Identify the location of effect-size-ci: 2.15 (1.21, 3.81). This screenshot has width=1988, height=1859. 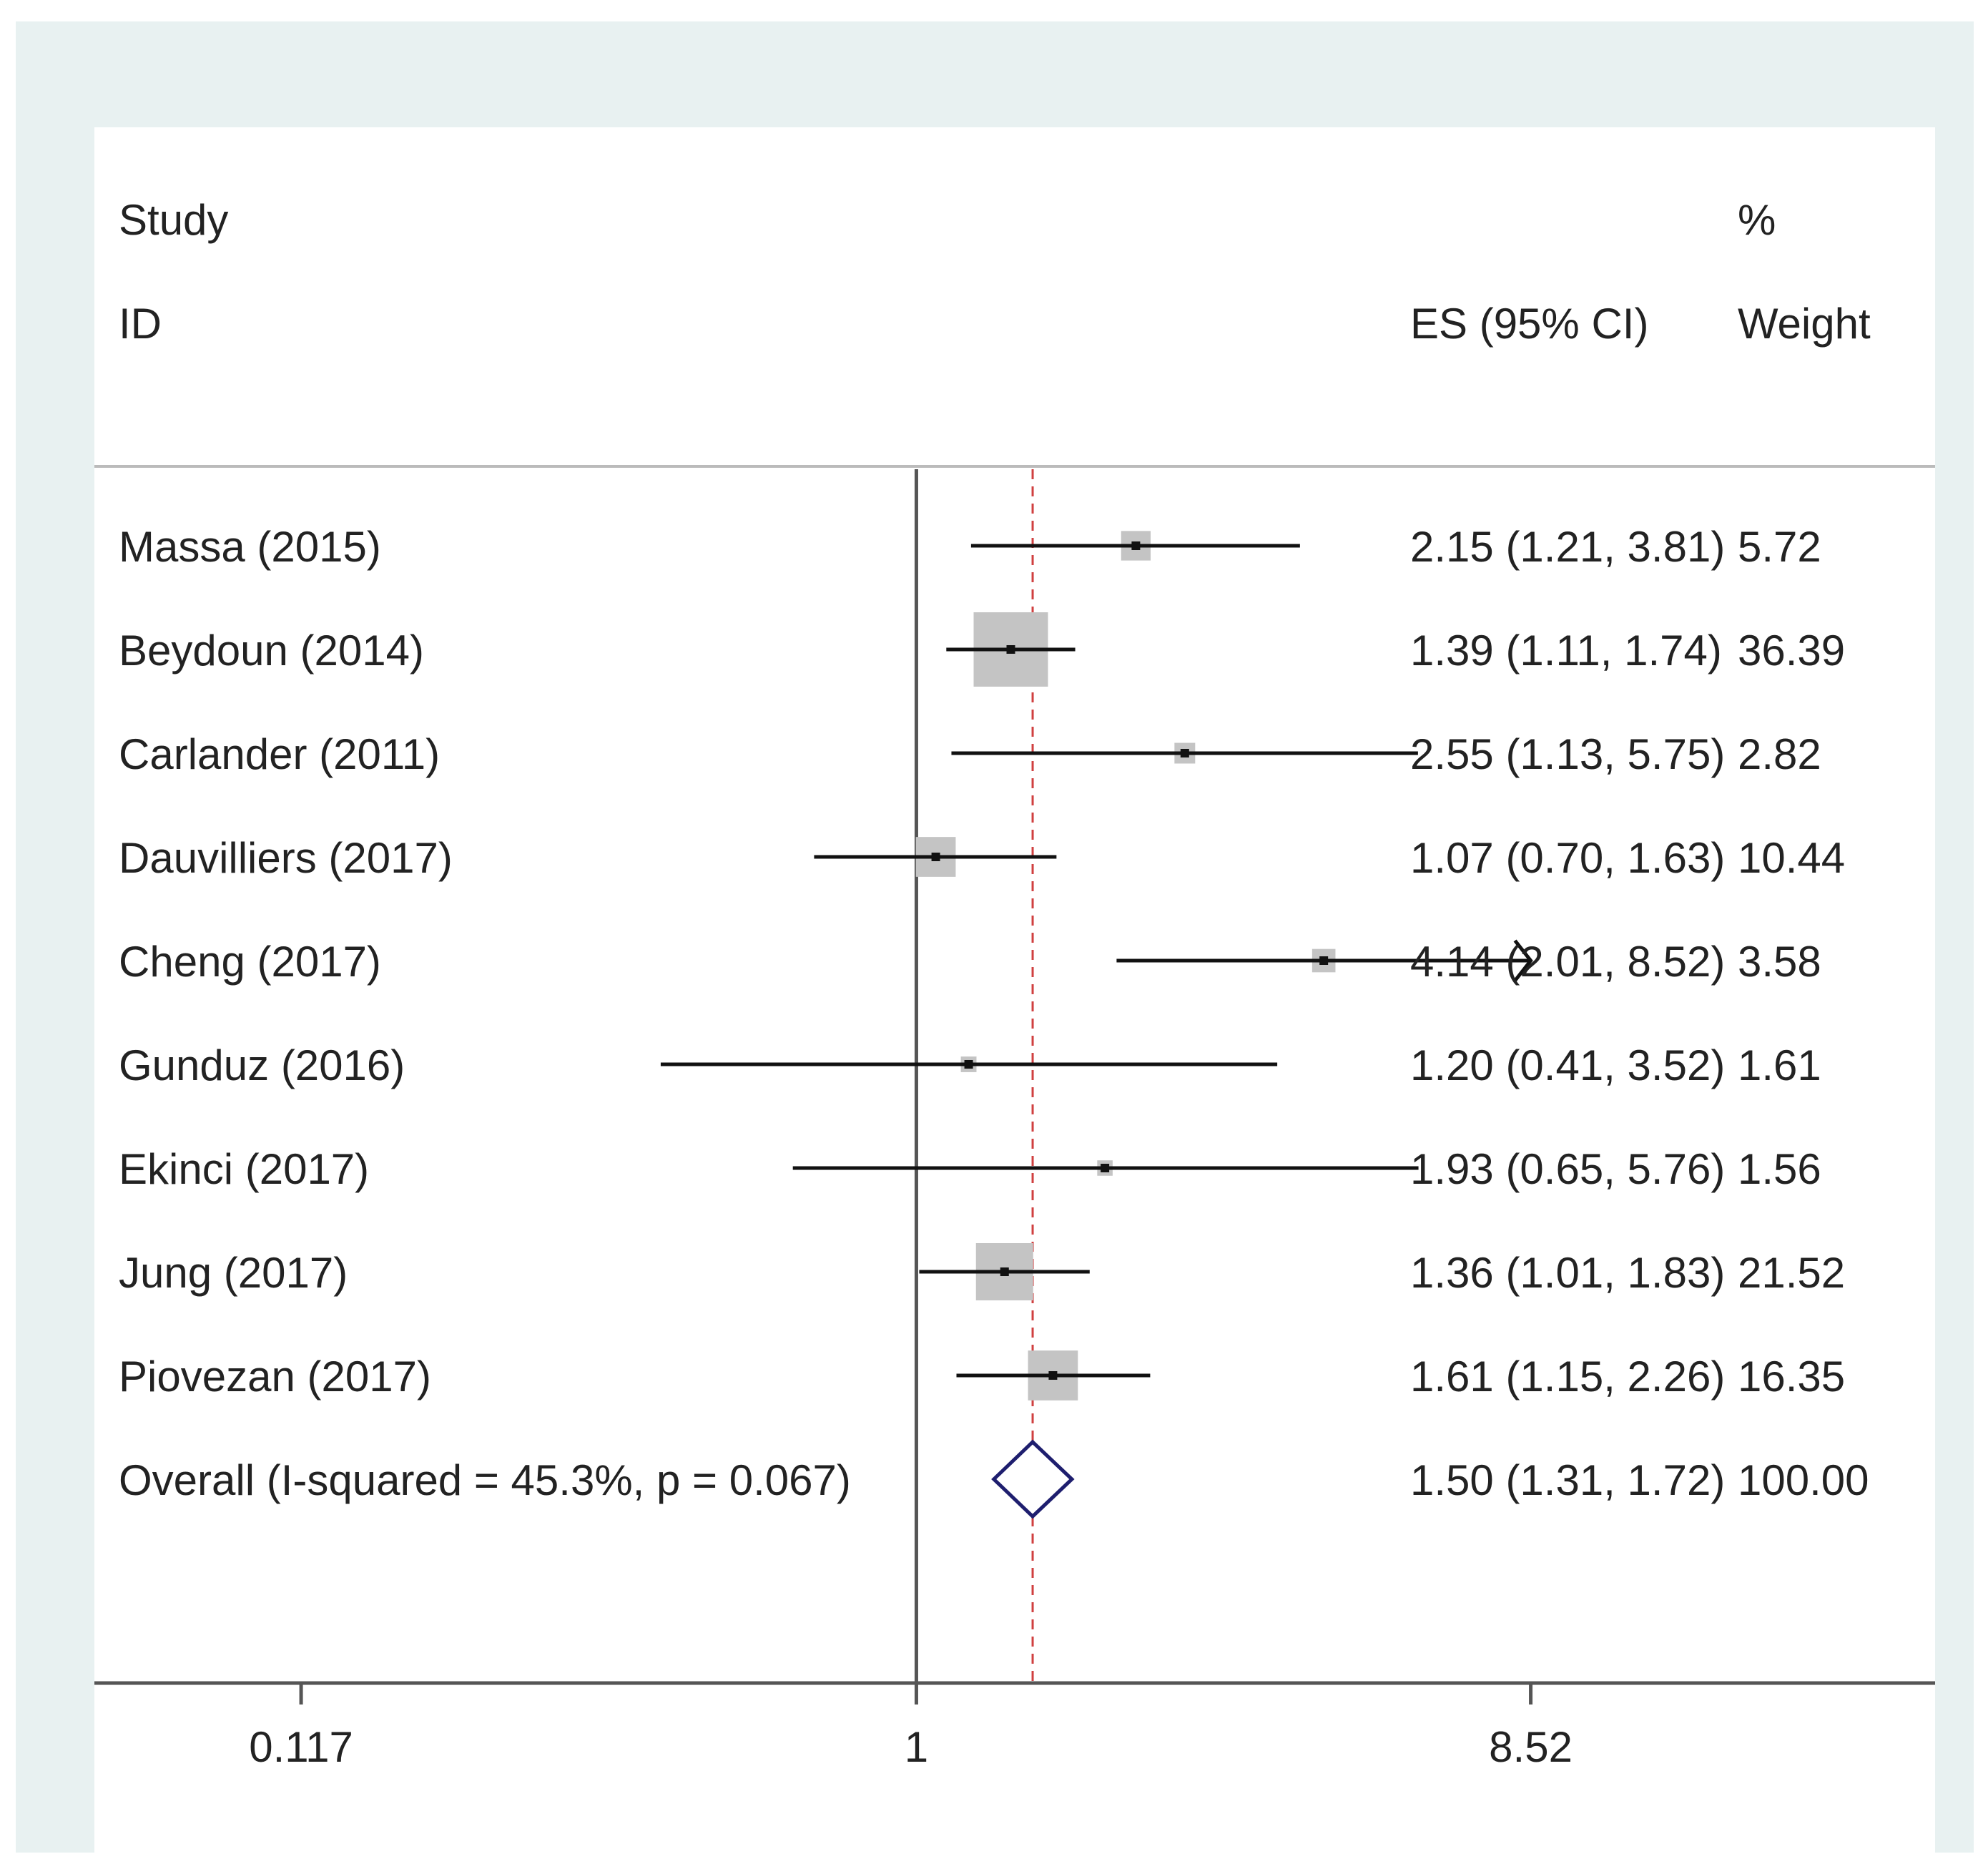
(1567, 547).